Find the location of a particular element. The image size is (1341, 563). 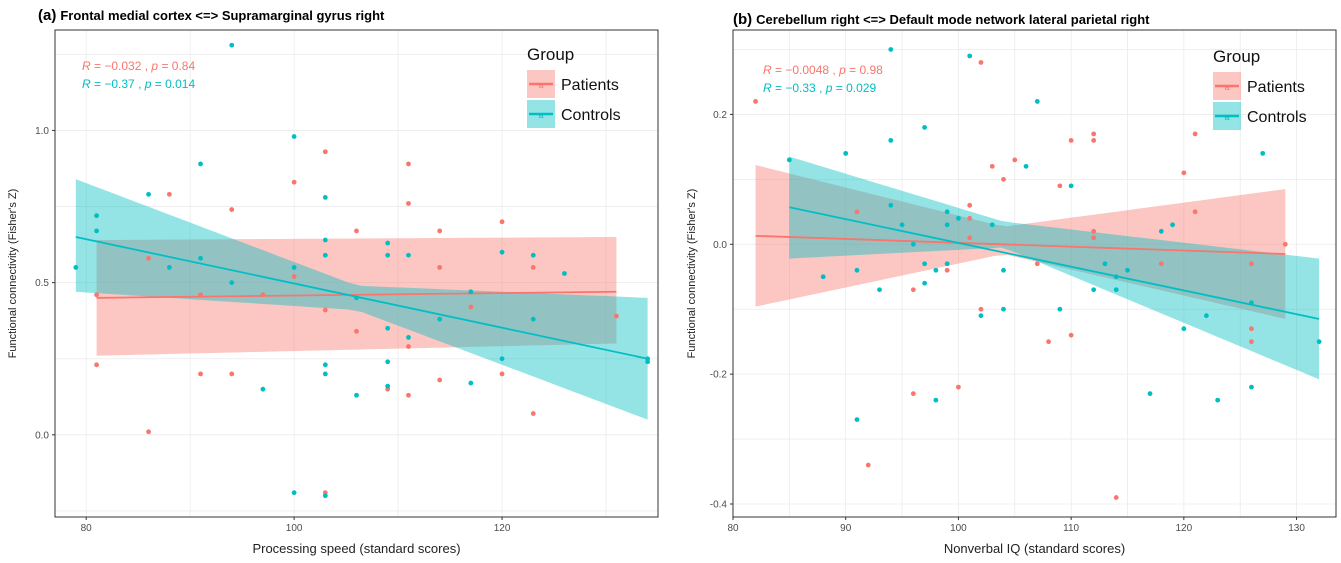

x-tick-label: 80 is located at coordinates (87, 528).